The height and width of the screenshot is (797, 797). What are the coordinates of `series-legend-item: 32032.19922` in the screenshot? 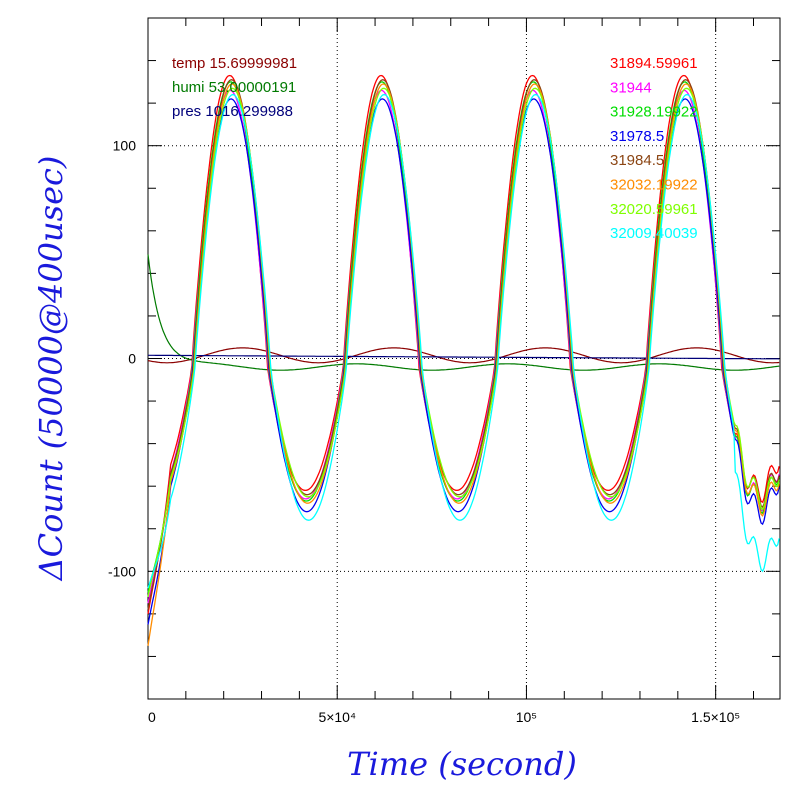 It's located at (654, 185).